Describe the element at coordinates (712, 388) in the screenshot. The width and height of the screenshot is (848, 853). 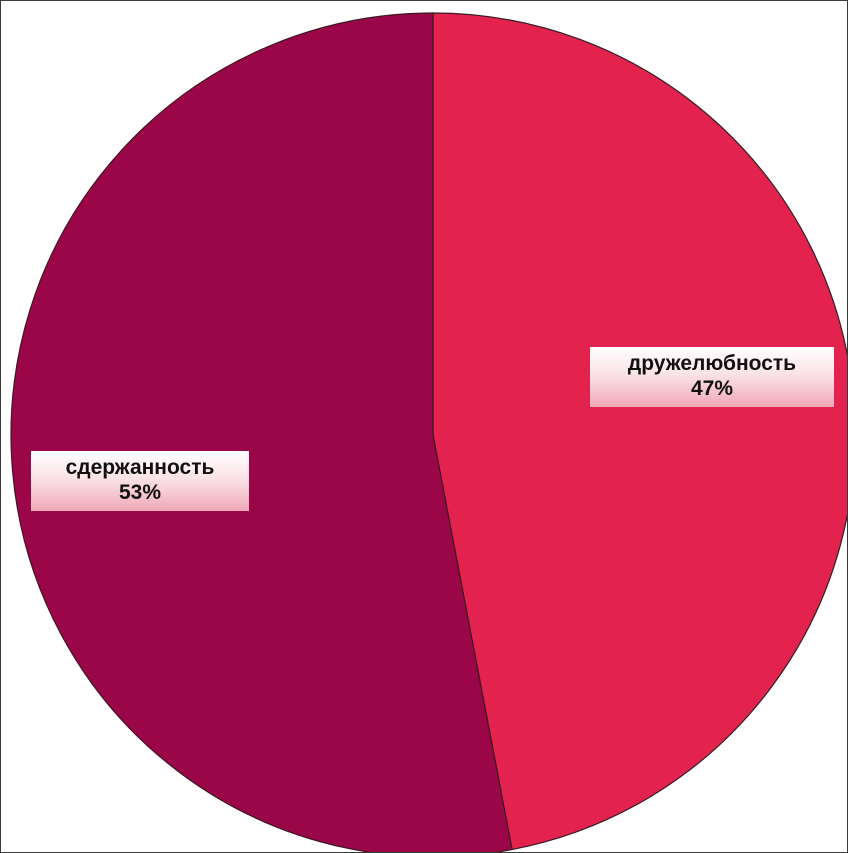
I see `slice-value-label: 47%` at that location.